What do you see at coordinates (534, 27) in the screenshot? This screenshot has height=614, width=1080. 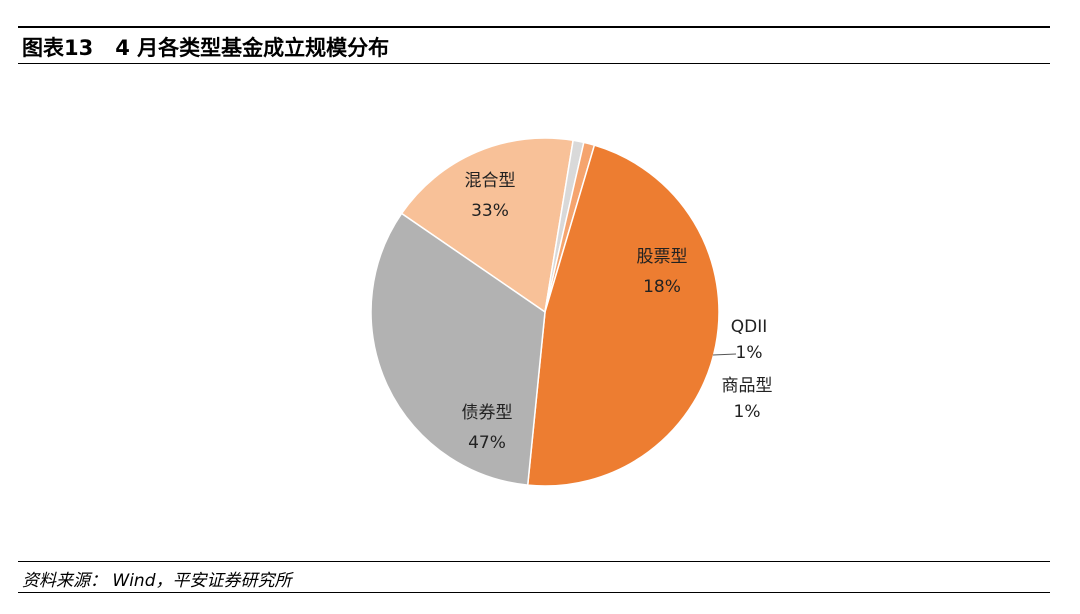 I see `top-rule` at bounding box center [534, 27].